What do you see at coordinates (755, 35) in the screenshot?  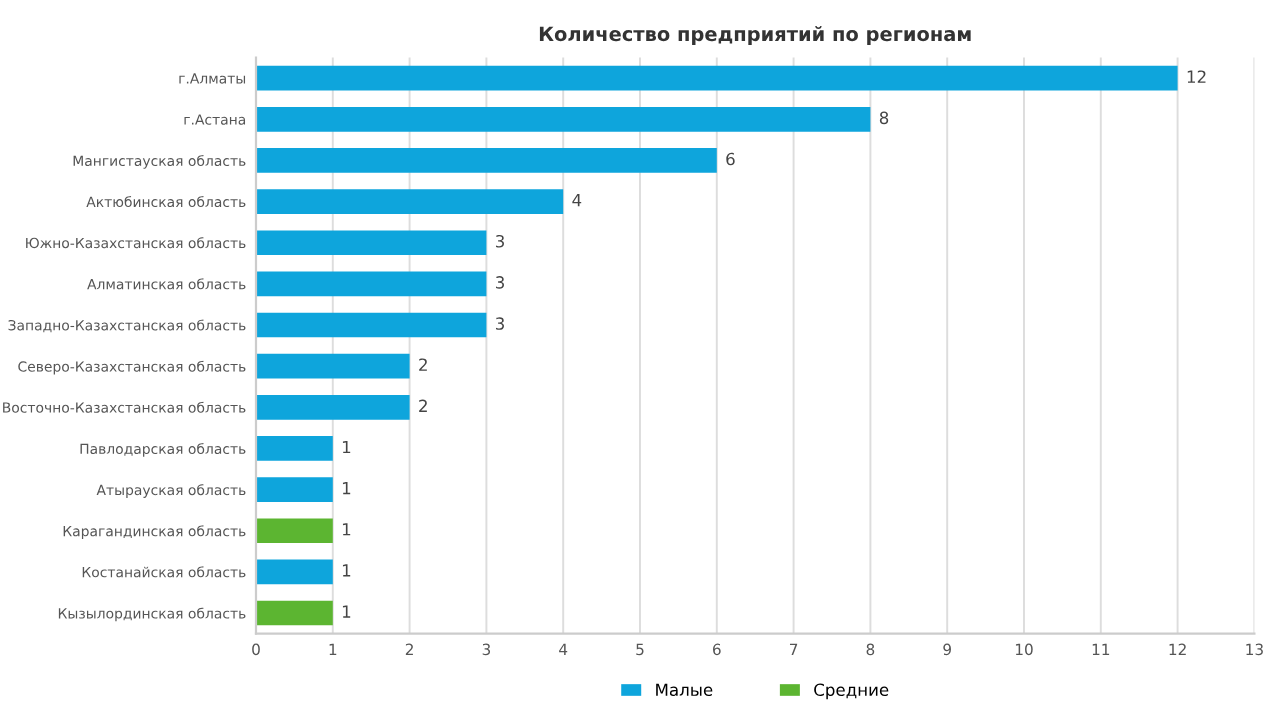 I see `chart-title: Количество предприятий по регионам` at bounding box center [755, 35].